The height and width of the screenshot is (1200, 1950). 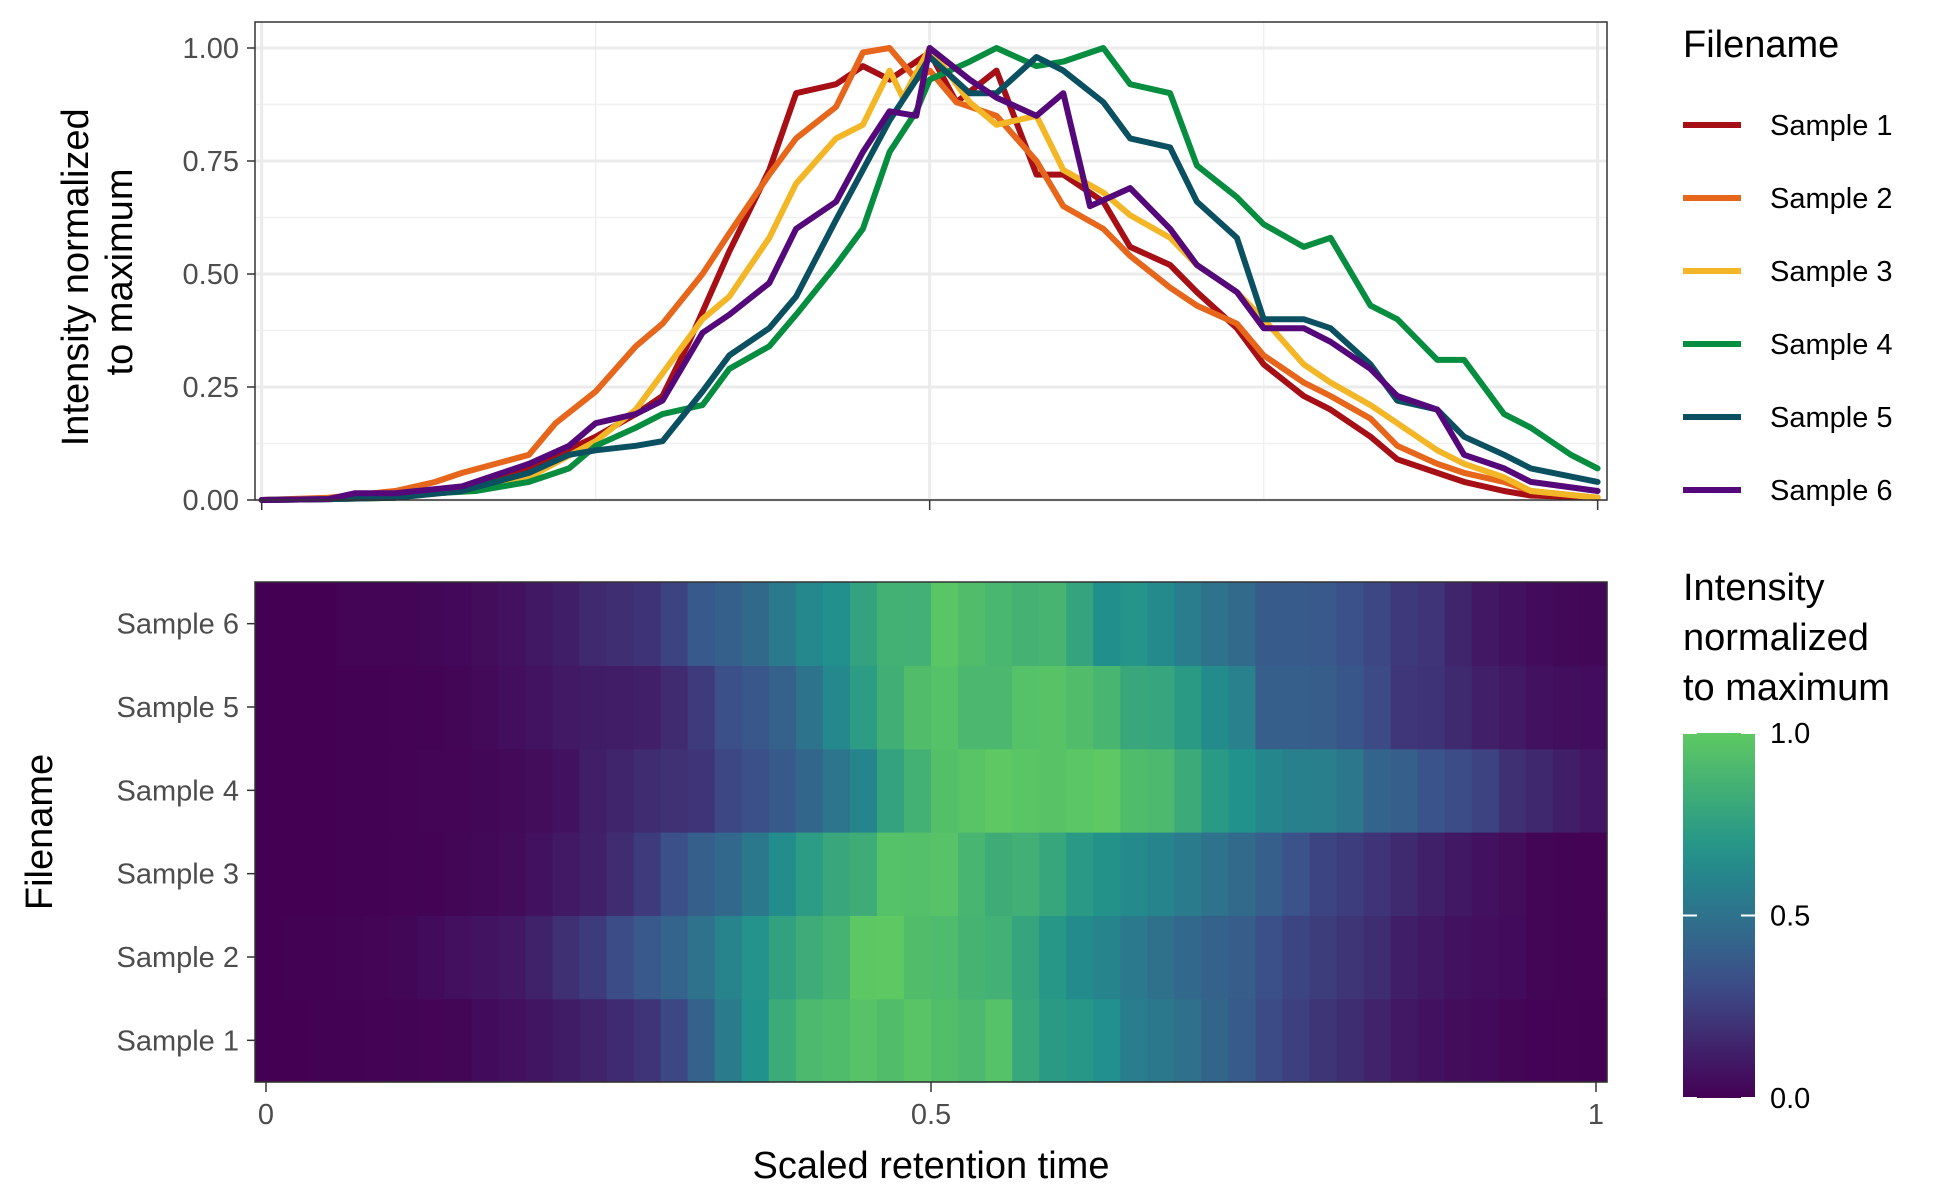 I want to click on line-x-axis, so click(x=929, y=505).